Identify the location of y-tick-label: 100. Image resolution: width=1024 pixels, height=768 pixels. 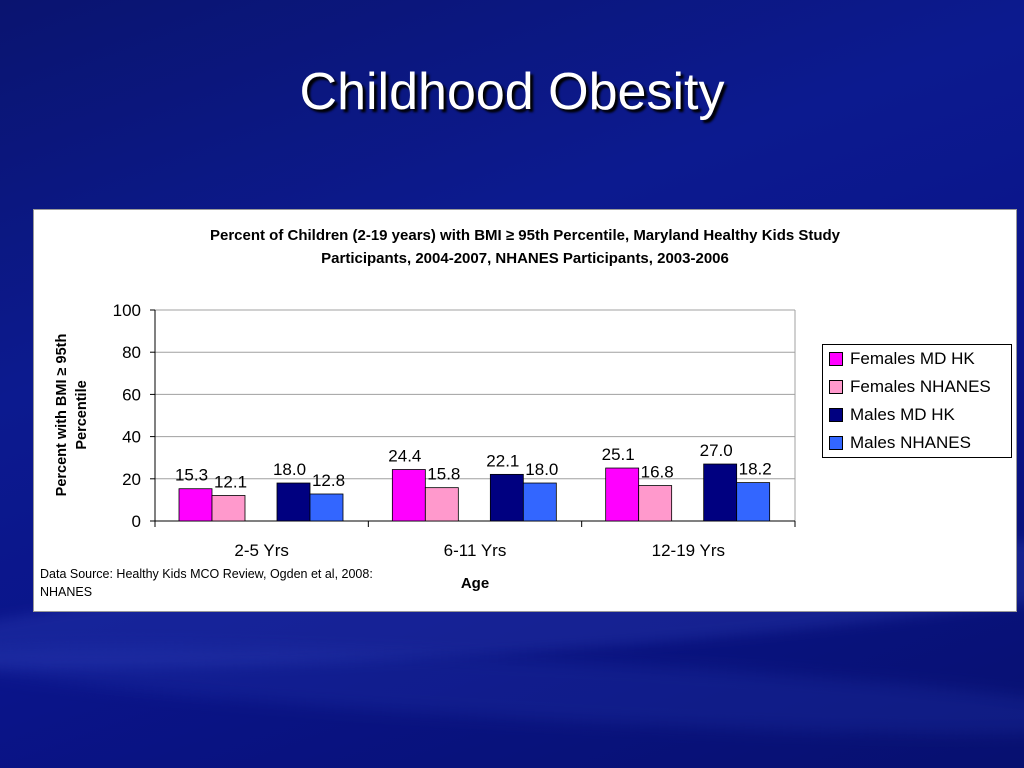
(127, 310).